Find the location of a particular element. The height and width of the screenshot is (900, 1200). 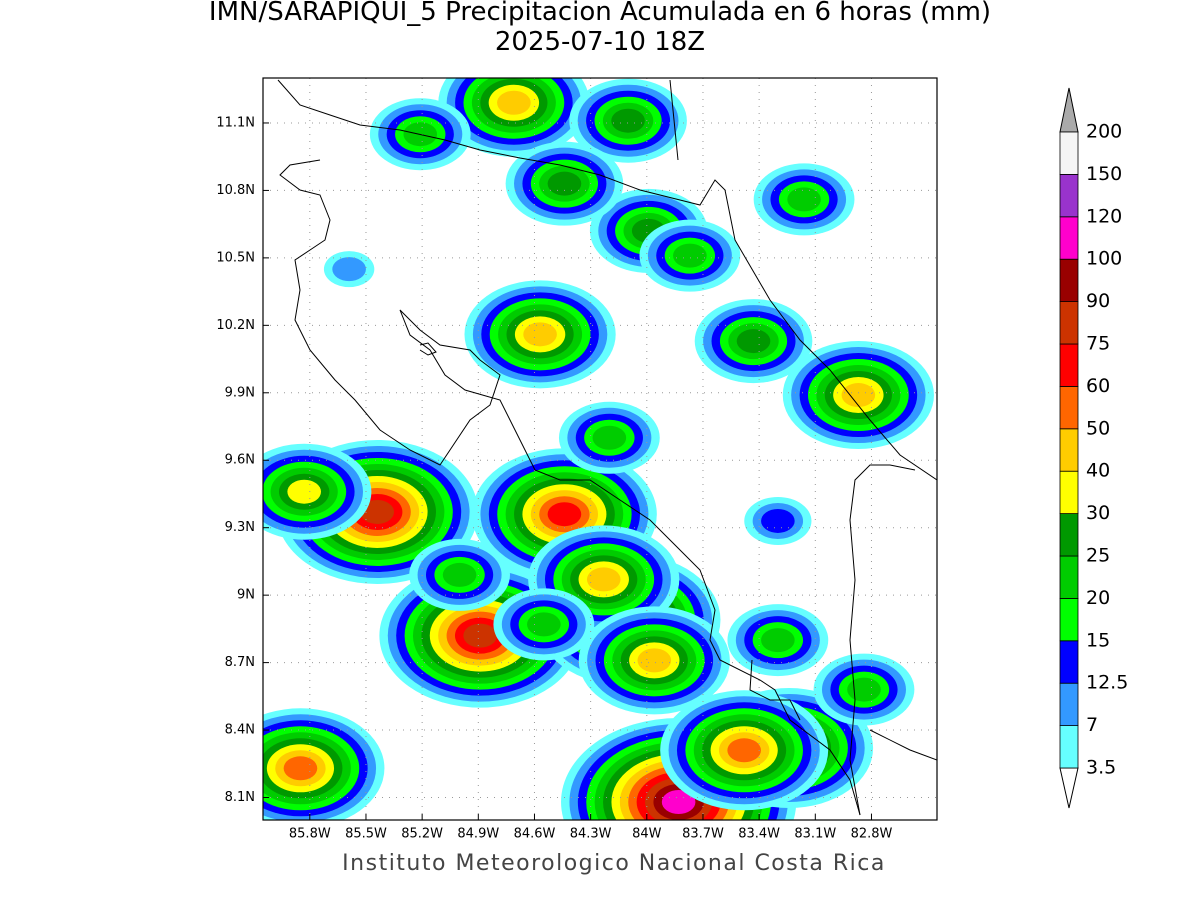

y-tick-label: 10.8N is located at coordinates (235, 190).